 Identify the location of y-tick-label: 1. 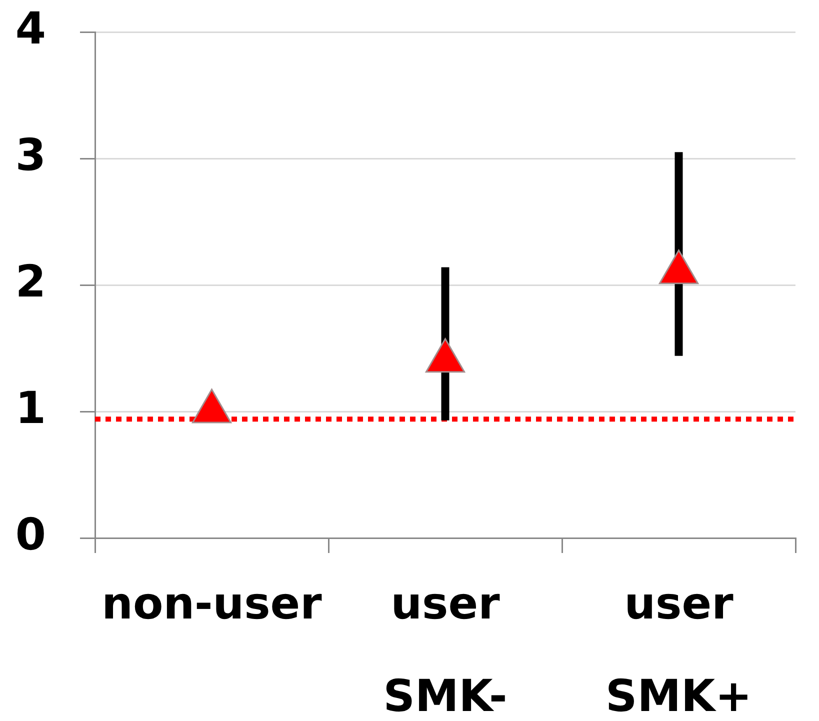
(30, 408).